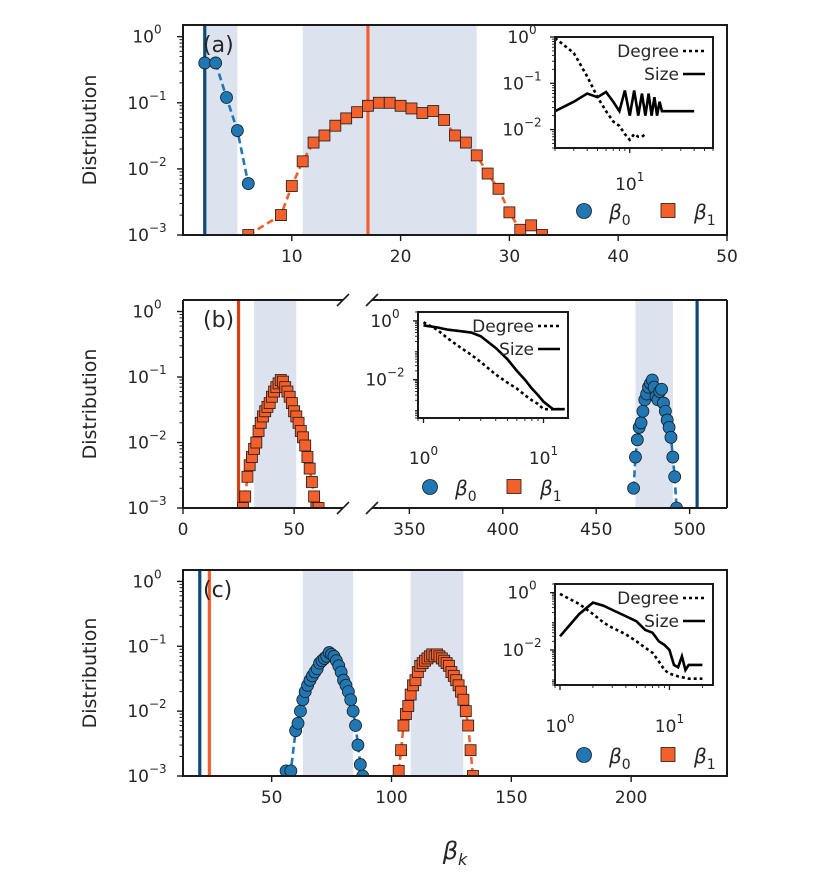 This screenshot has height=888, width=830. Describe the element at coordinates (521, 81) in the screenshot. I see `inset-y-tick-label: 10⁻¹` at that location.